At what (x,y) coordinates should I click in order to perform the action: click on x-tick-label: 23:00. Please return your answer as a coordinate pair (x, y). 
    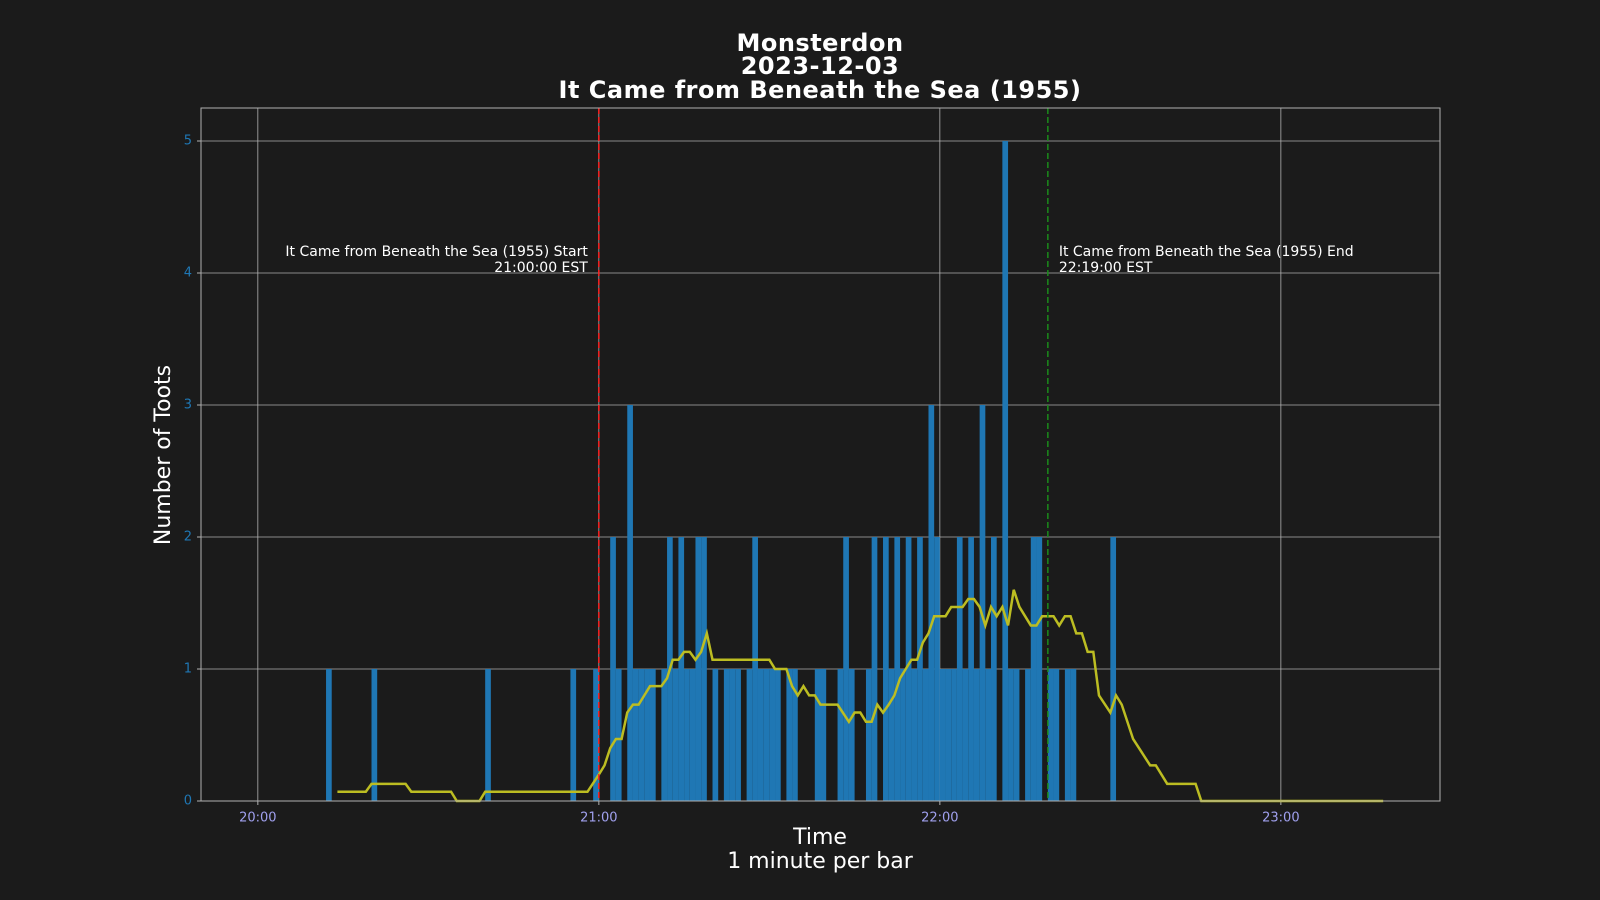
    Looking at the image, I should click on (1280, 818).